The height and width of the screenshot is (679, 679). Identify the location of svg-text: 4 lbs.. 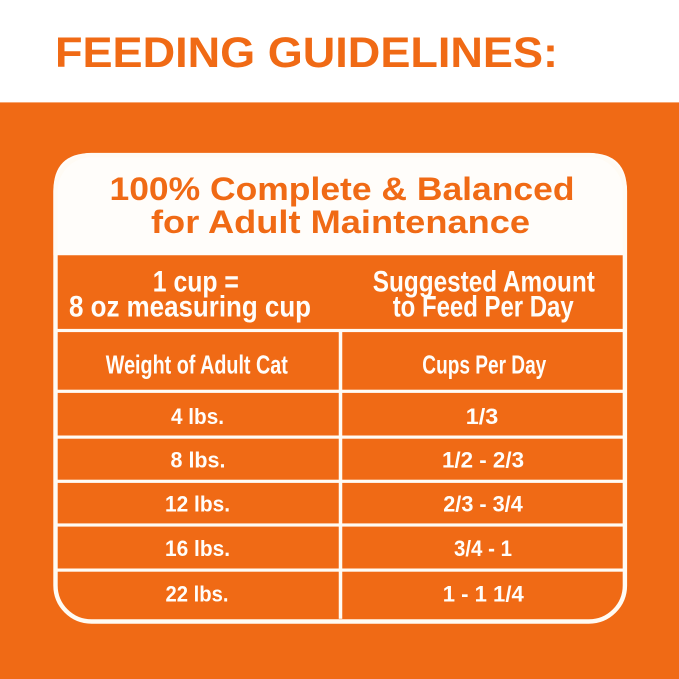
(197, 416).